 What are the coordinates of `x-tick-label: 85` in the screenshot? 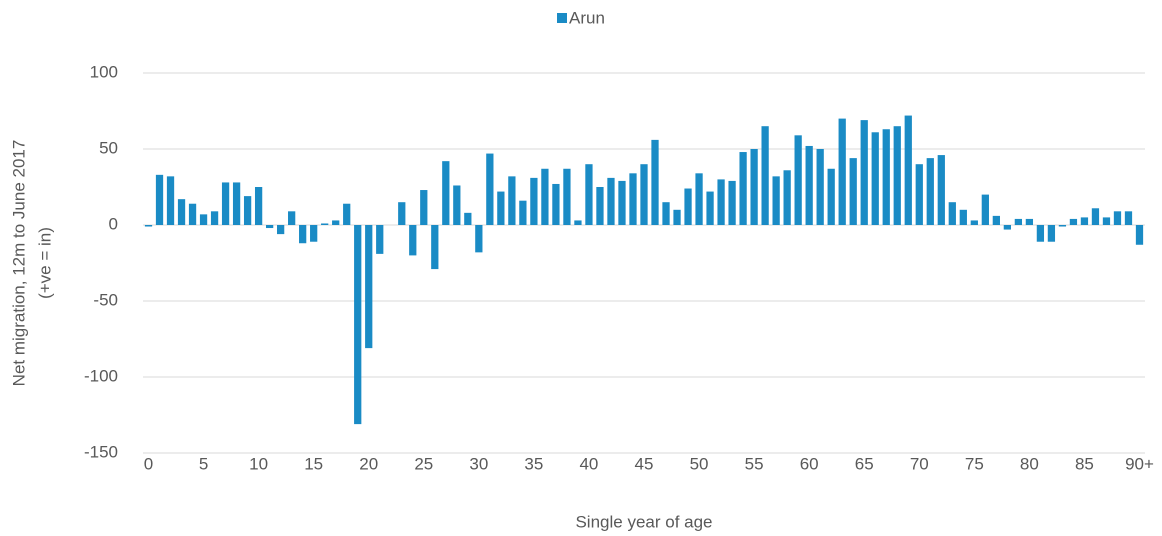 It's located at (1084, 463).